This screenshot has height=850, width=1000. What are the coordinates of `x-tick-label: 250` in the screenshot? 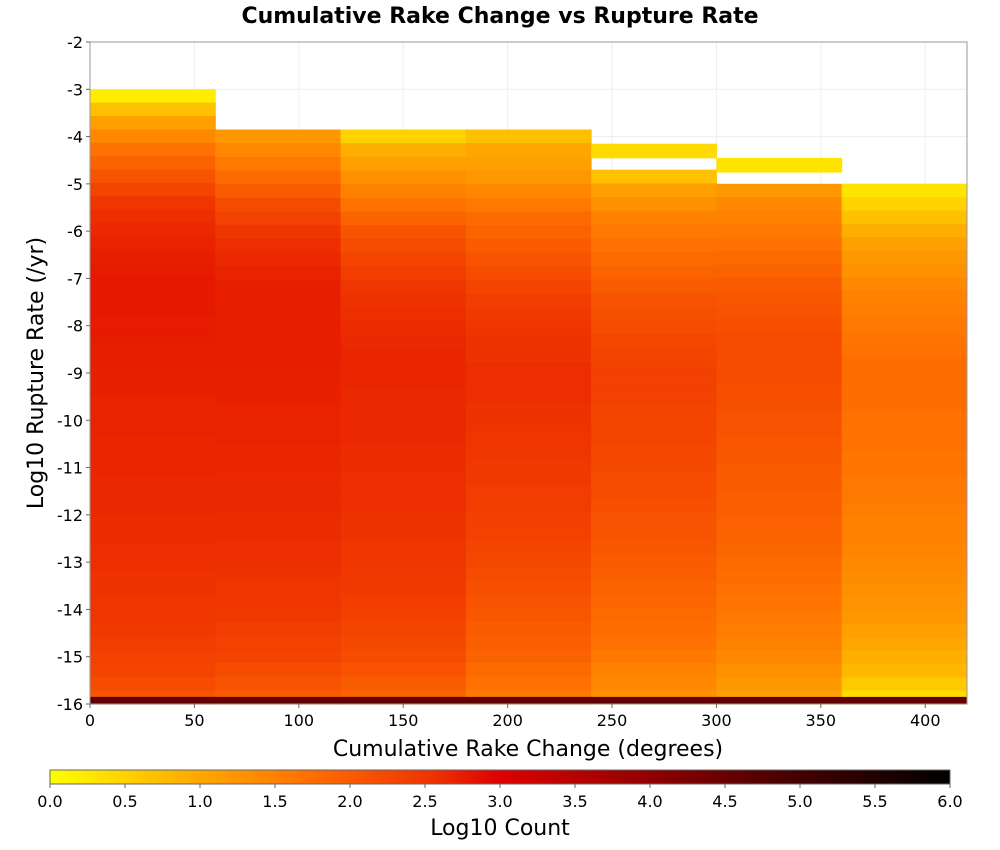 It's located at (612, 720).